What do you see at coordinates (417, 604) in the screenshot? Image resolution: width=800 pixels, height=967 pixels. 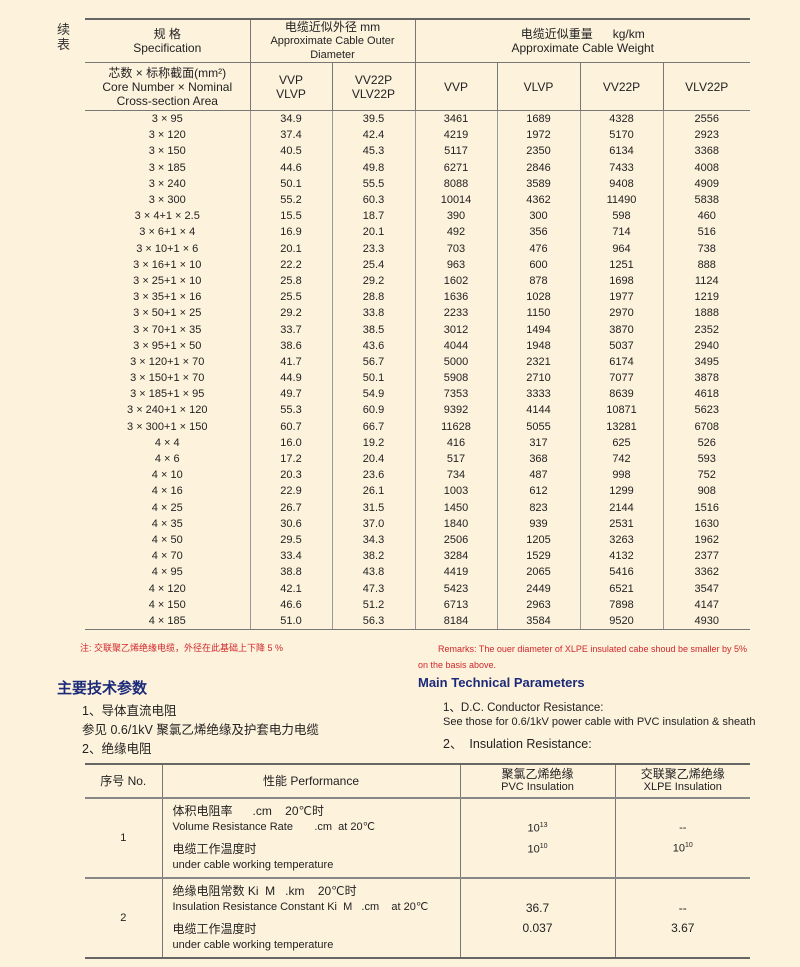 I see `table-row: 4 × 150 46.6 51.2 6713 2963 7898 4147` at bounding box center [417, 604].